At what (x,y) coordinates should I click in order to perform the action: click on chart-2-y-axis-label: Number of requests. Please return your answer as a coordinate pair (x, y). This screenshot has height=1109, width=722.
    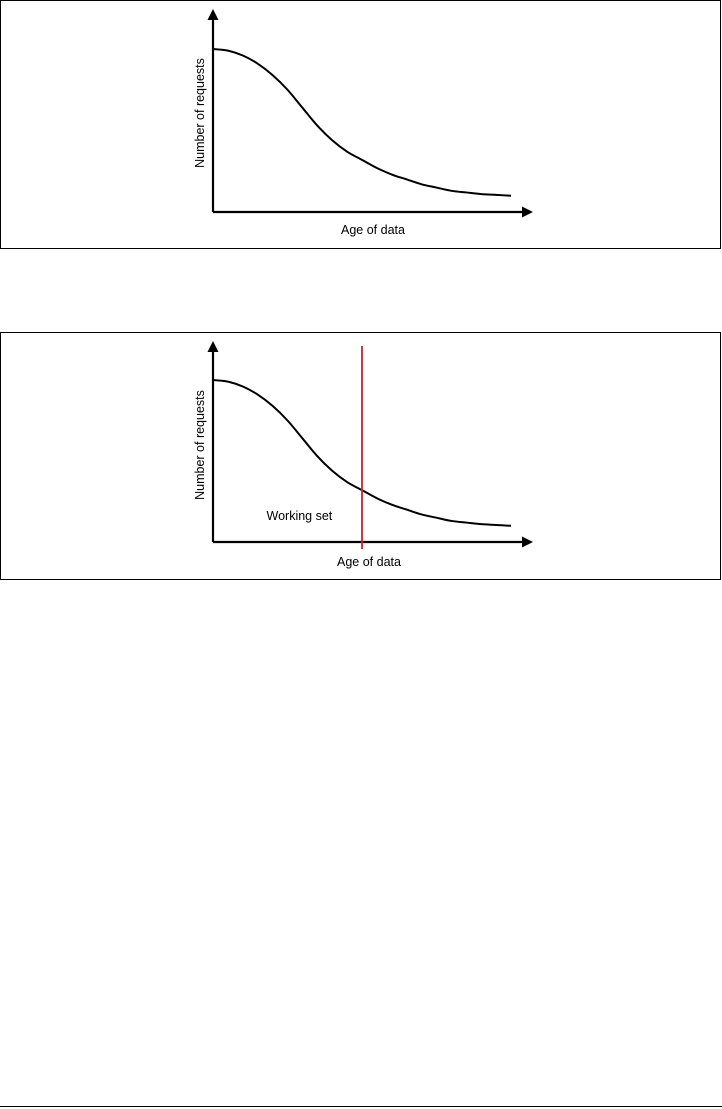
    Looking at the image, I should click on (200, 445).